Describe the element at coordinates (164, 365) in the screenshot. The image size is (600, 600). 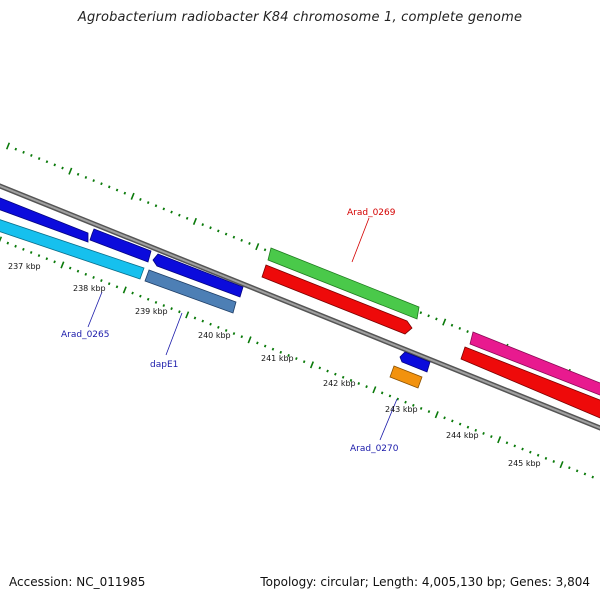
I see `gene-label-dape1: dapE1` at that location.